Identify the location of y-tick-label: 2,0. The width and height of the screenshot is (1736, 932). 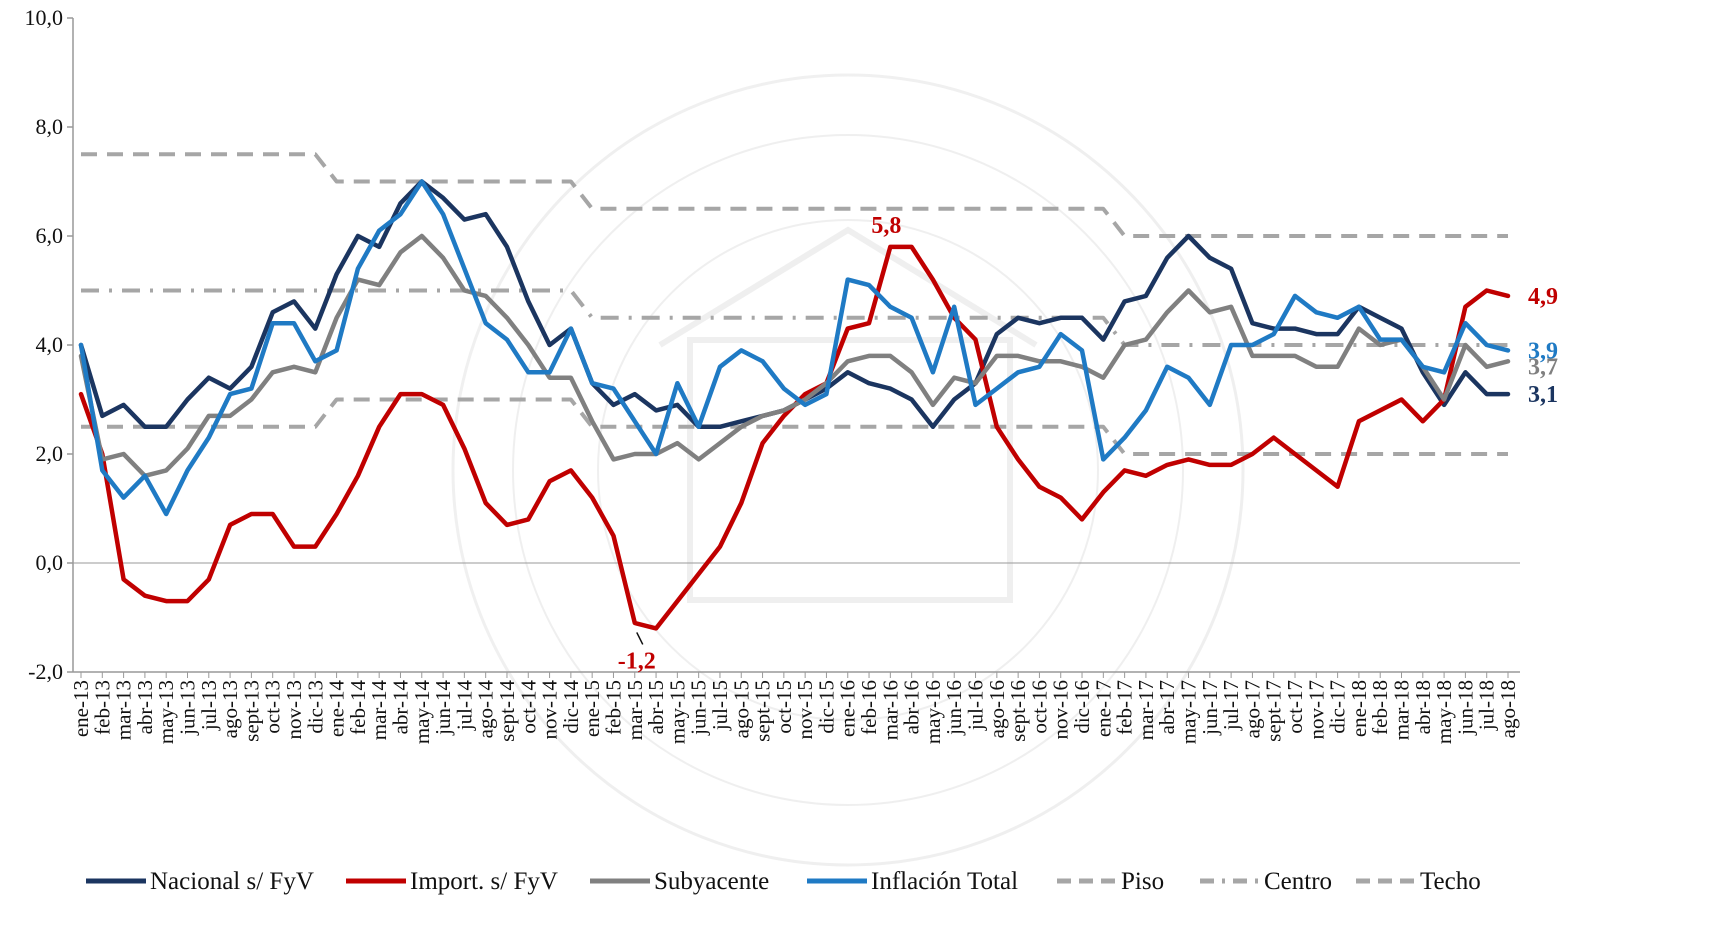
(50, 453).